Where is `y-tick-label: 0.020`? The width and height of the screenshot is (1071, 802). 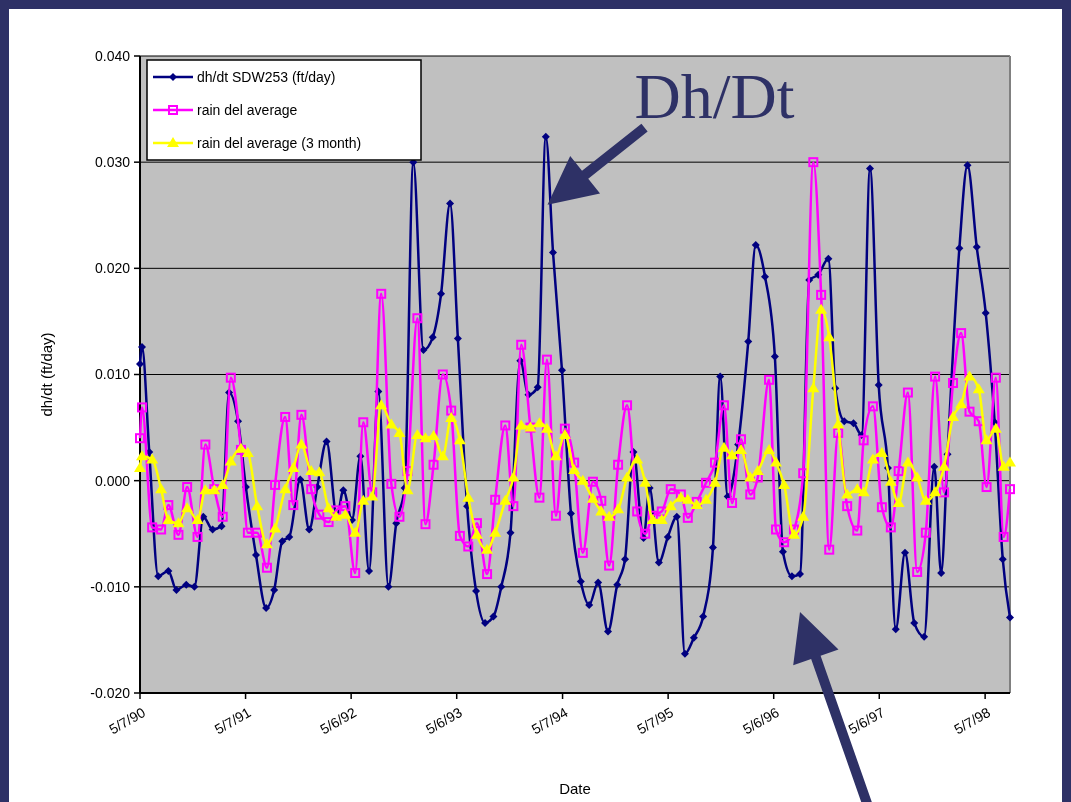
y-tick-label: 0.020 is located at coordinates (112, 268).